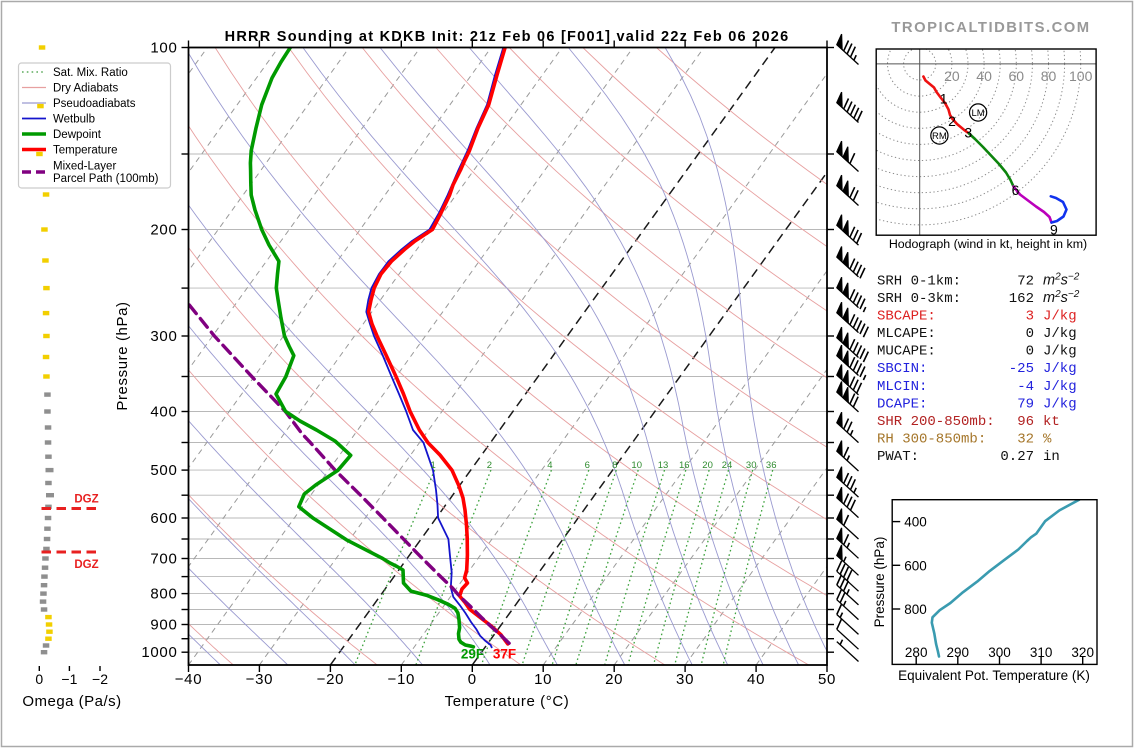 The height and width of the screenshot is (753, 1134). What do you see at coordinates (827, 679) in the screenshot?
I see `svg-text: 50` at bounding box center [827, 679].